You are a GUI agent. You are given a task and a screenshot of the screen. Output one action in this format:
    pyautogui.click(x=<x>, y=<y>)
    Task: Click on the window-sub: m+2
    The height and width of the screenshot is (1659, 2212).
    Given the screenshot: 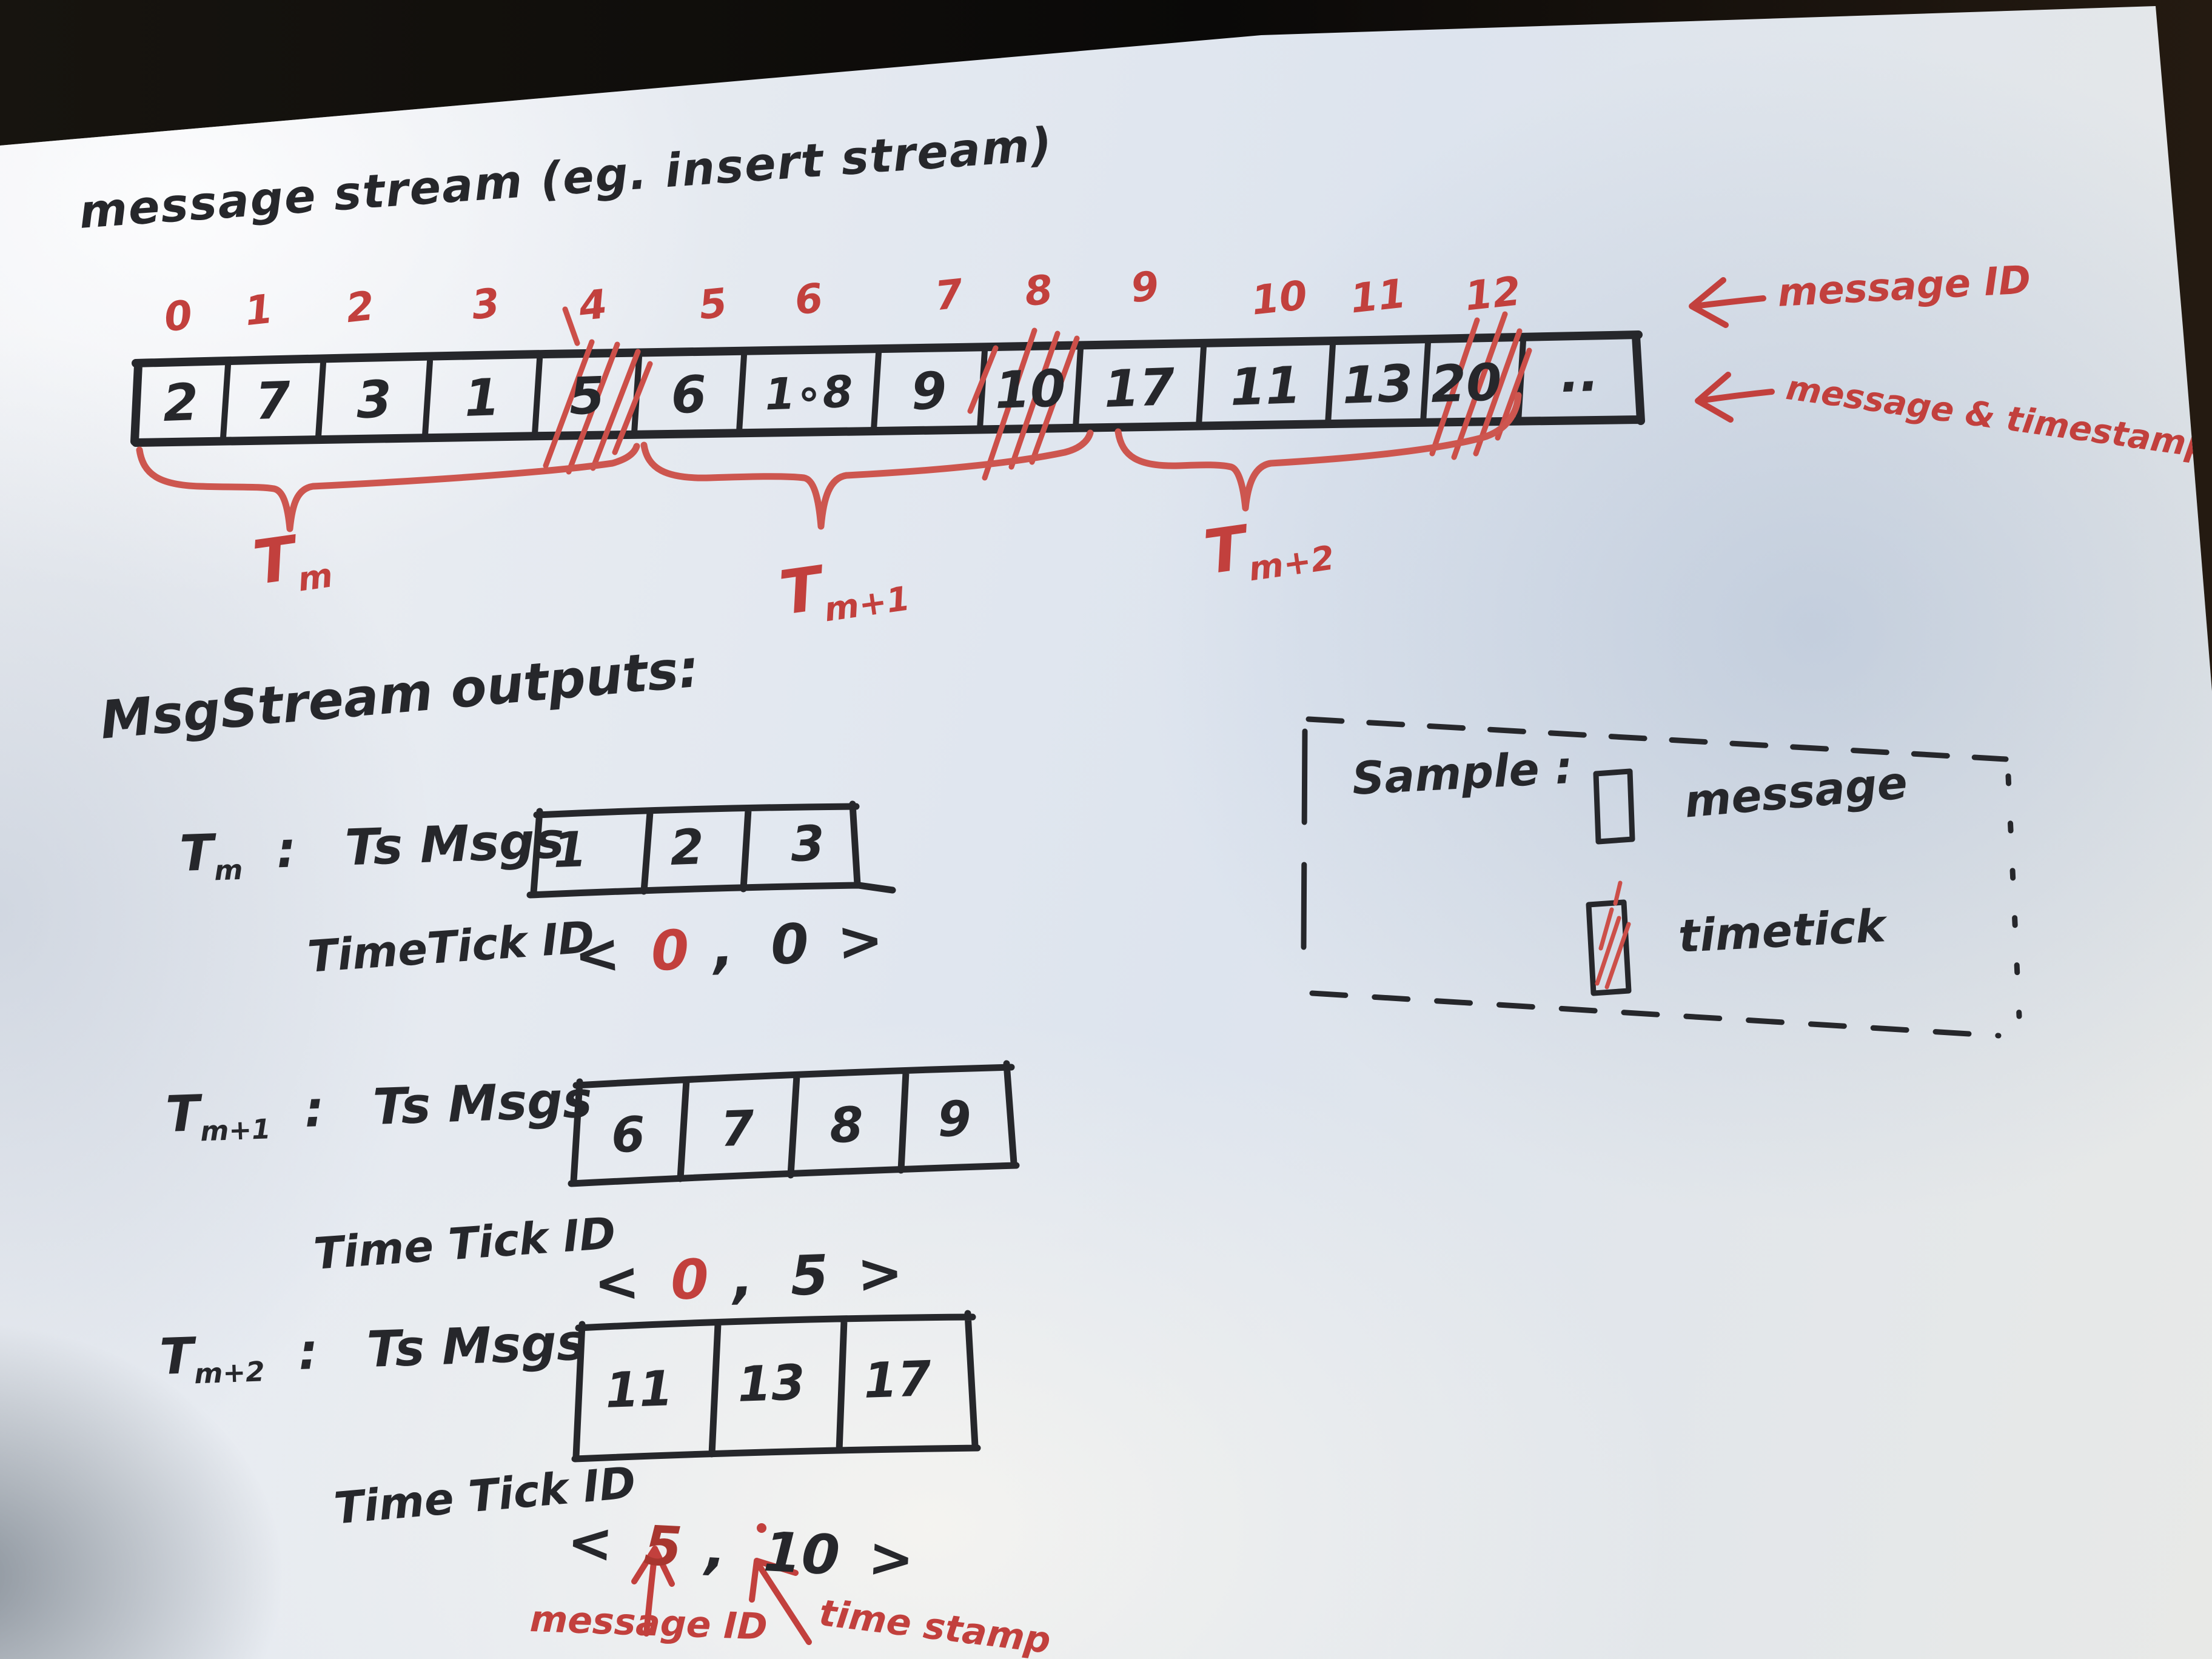 What is the action you would take?
    pyautogui.click(x=230, y=1372)
    